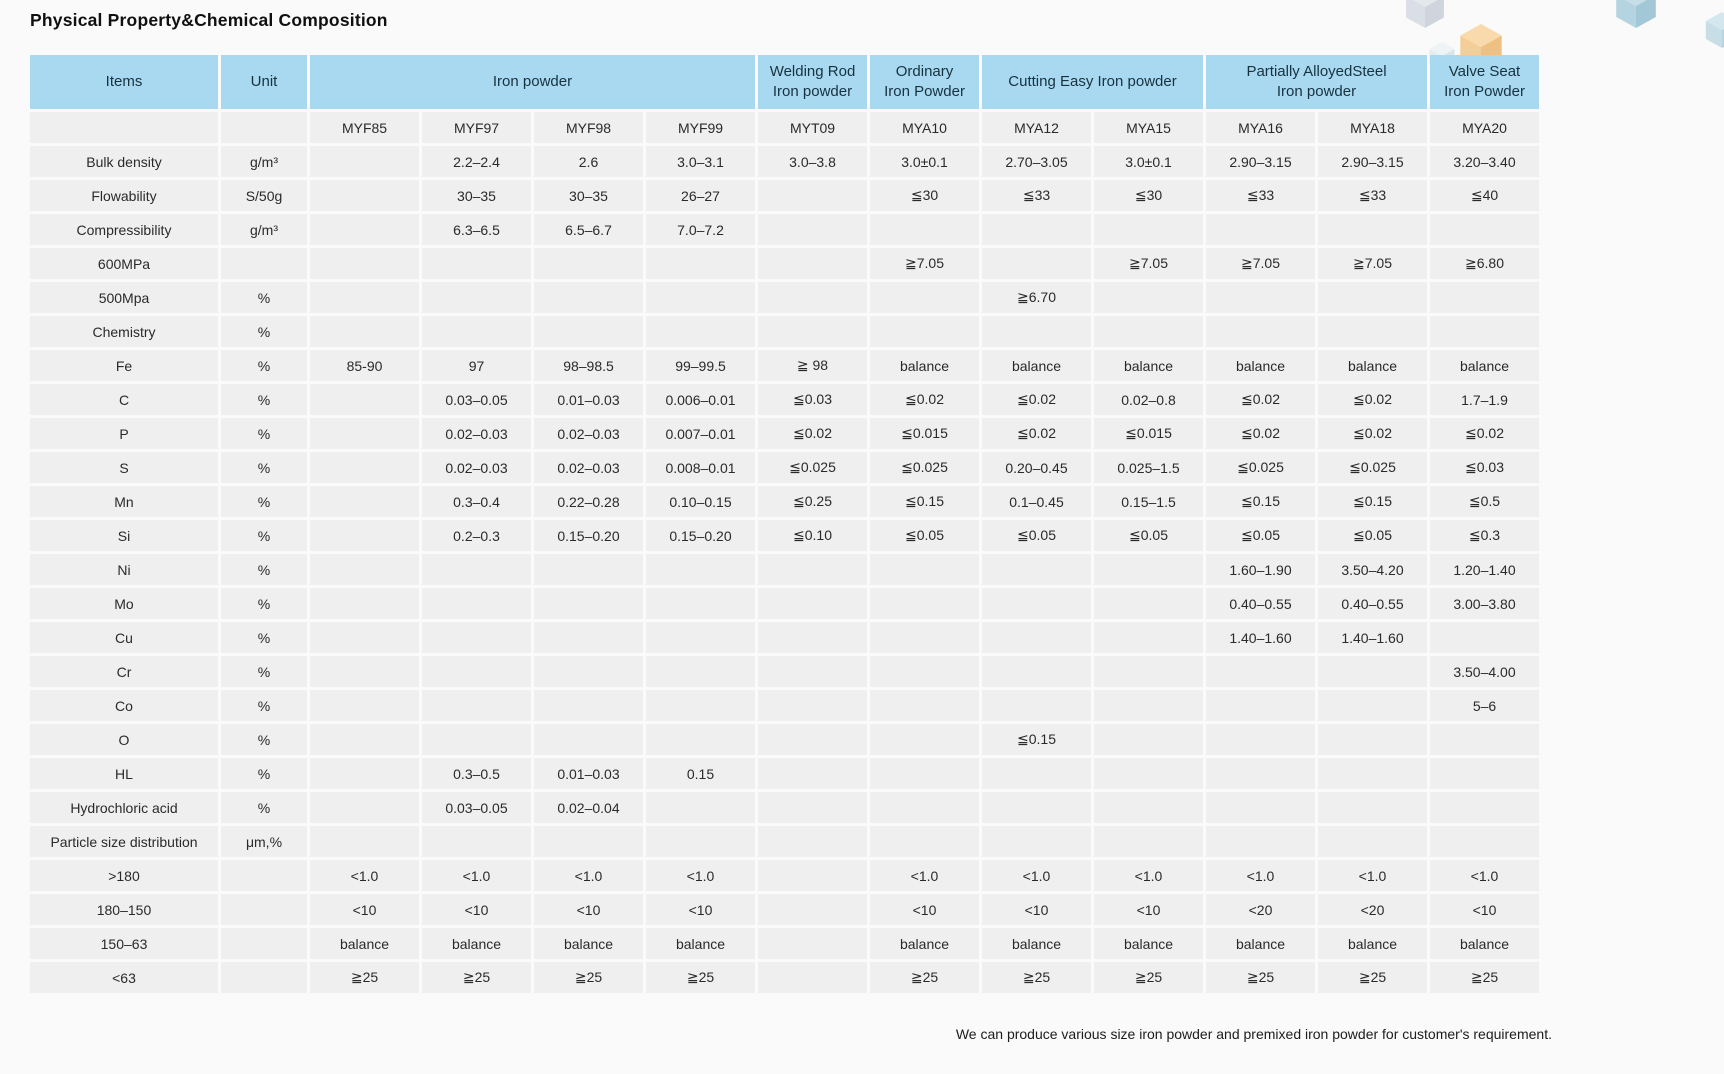 This screenshot has height=1074, width=1724. I want to click on value-cell: 85-90, so click(364, 365).